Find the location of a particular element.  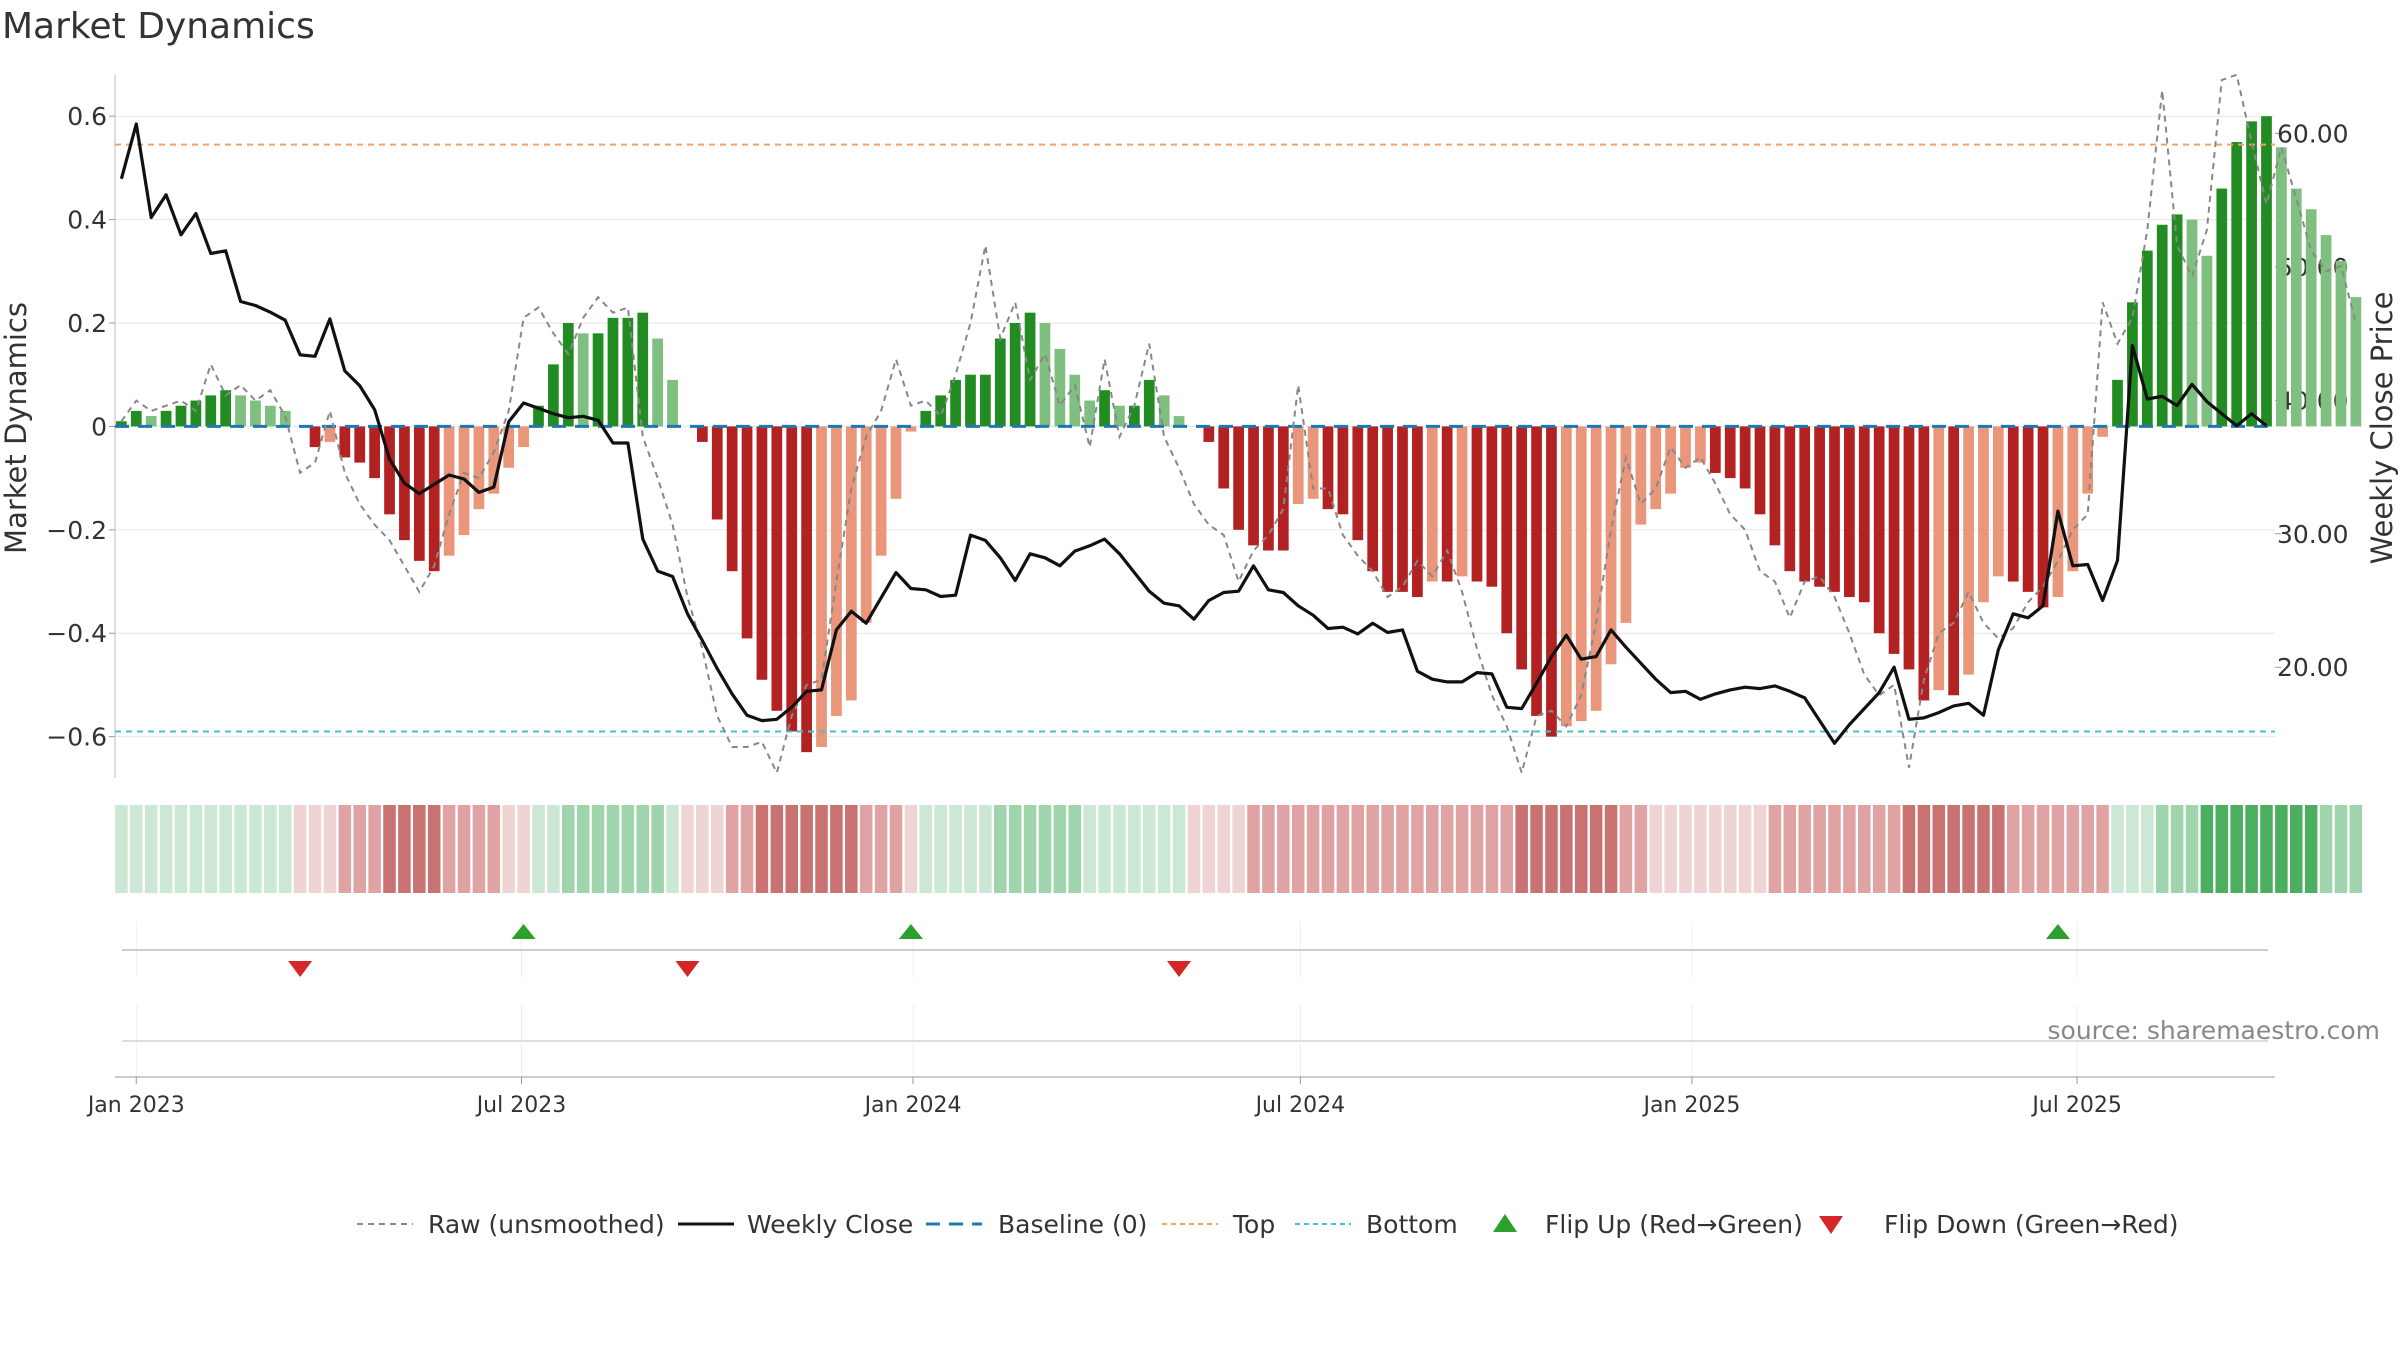

flip-down-marker is located at coordinates (687, 969).